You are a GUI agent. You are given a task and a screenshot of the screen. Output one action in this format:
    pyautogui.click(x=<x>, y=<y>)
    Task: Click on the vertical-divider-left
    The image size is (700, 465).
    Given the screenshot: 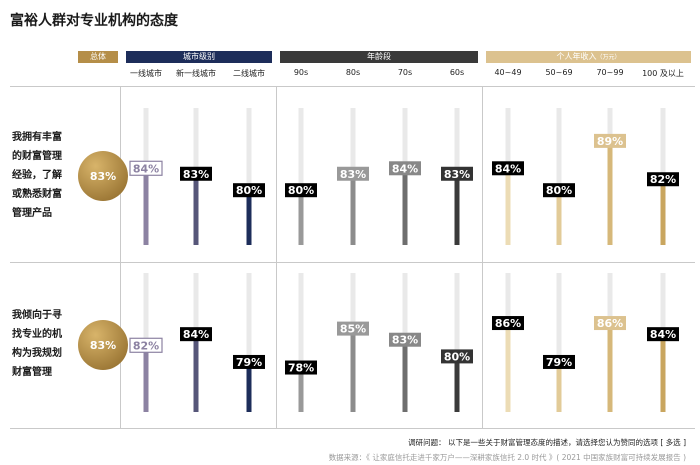 What is the action you would take?
    pyautogui.click(x=120, y=257)
    